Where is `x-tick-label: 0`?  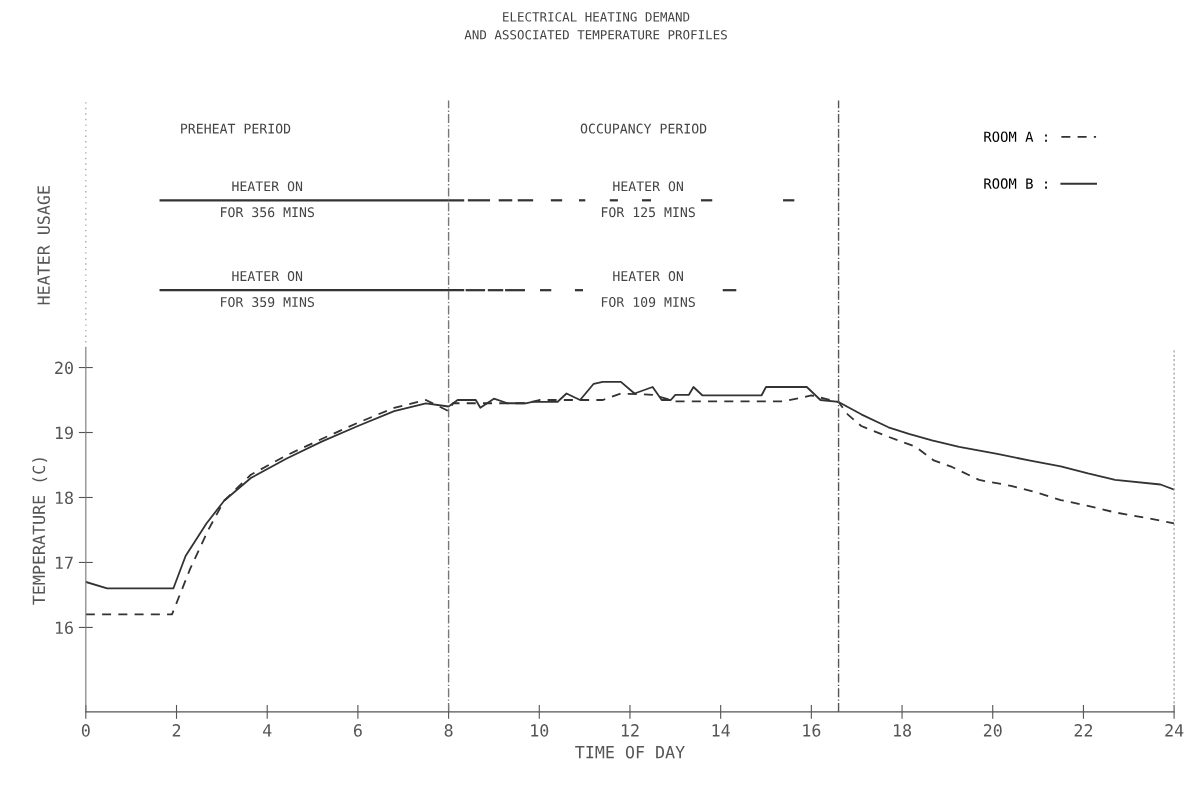
x-tick-label: 0 is located at coordinates (85, 730).